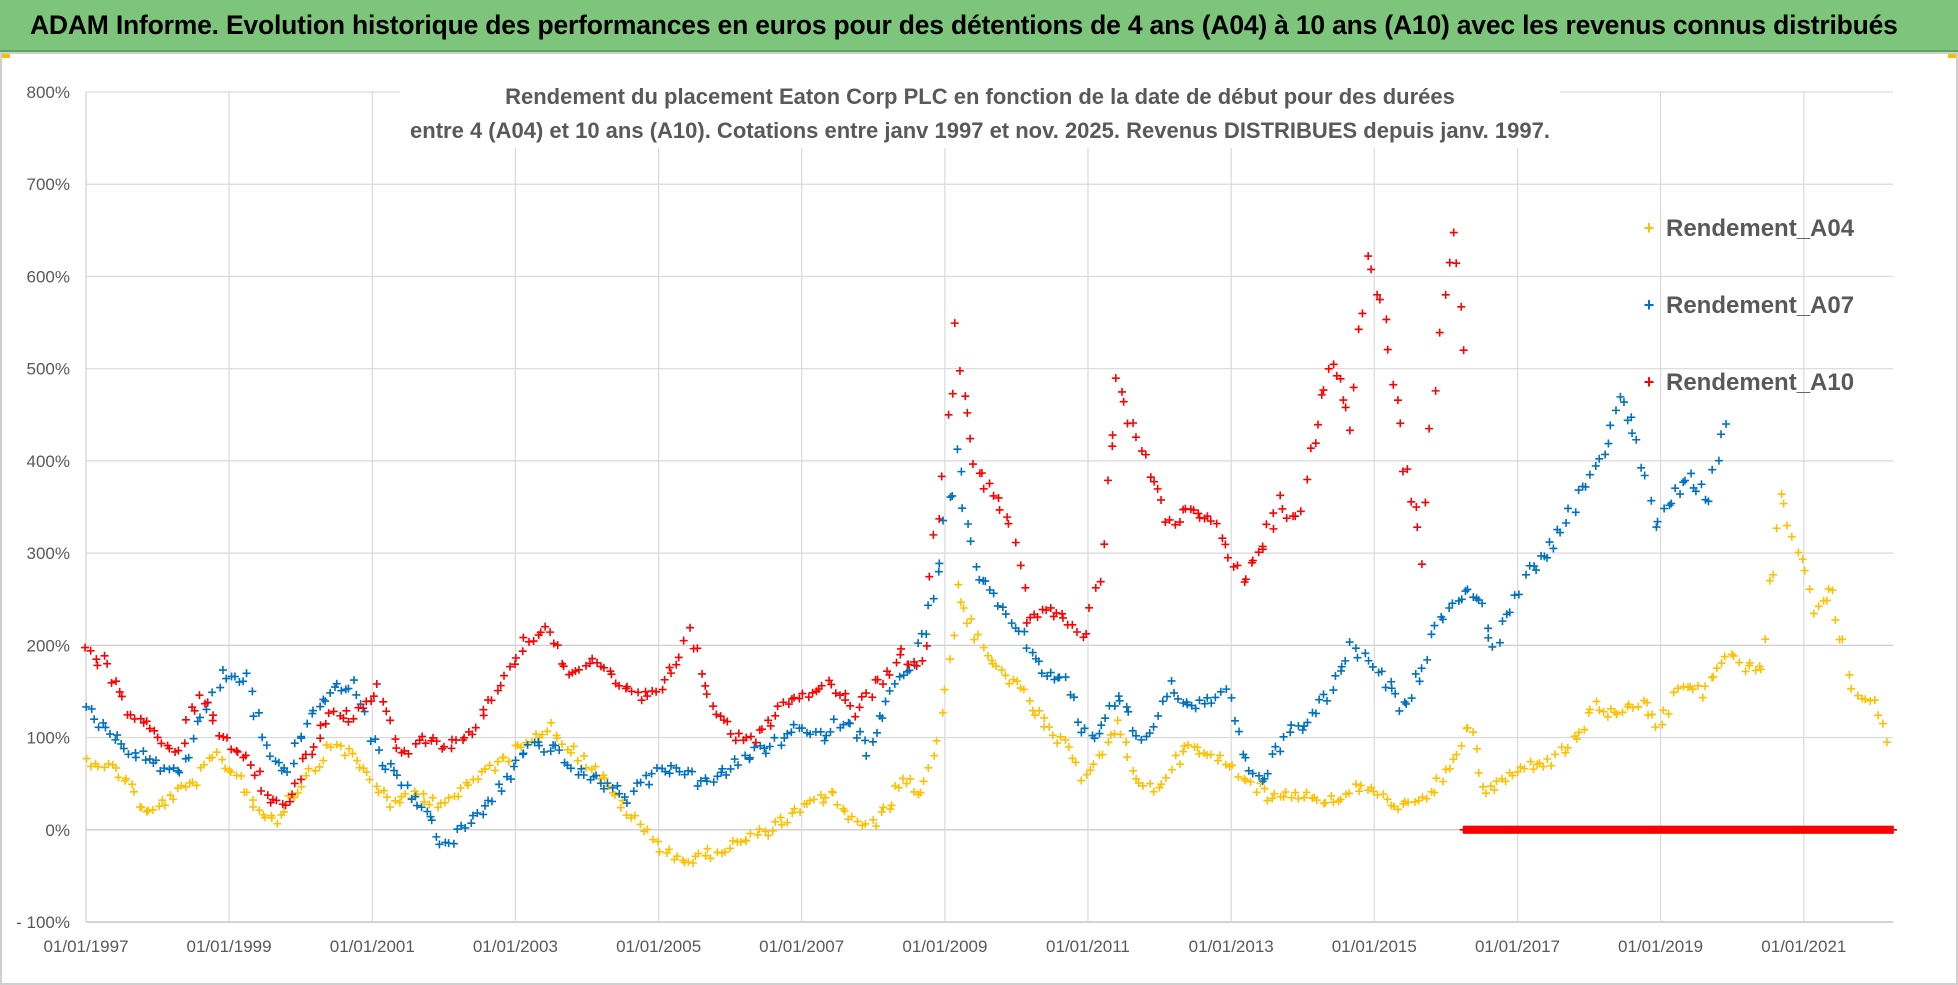 The height and width of the screenshot is (985, 1958). Describe the element at coordinates (1678, 829) in the screenshot. I see `series-rendement-a10-zero` at that location.